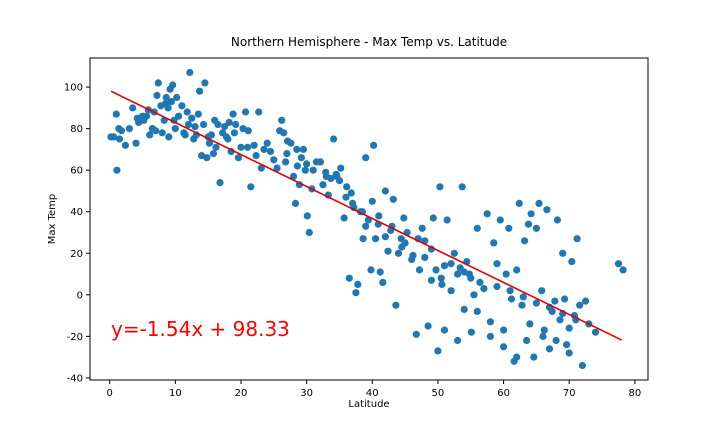 This screenshot has height=432, width=720. What do you see at coordinates (635, 393) in the screenshot?
I see `x-tick-label: 80` at bounding box center [635, 393].